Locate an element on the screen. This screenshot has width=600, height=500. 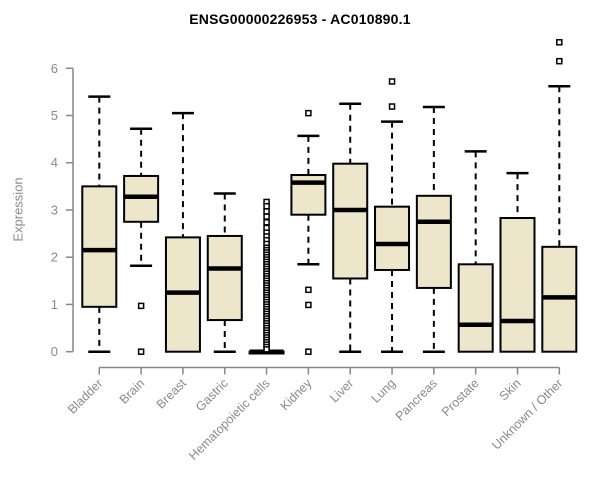
box-lung is located at coordinates (392, 215).